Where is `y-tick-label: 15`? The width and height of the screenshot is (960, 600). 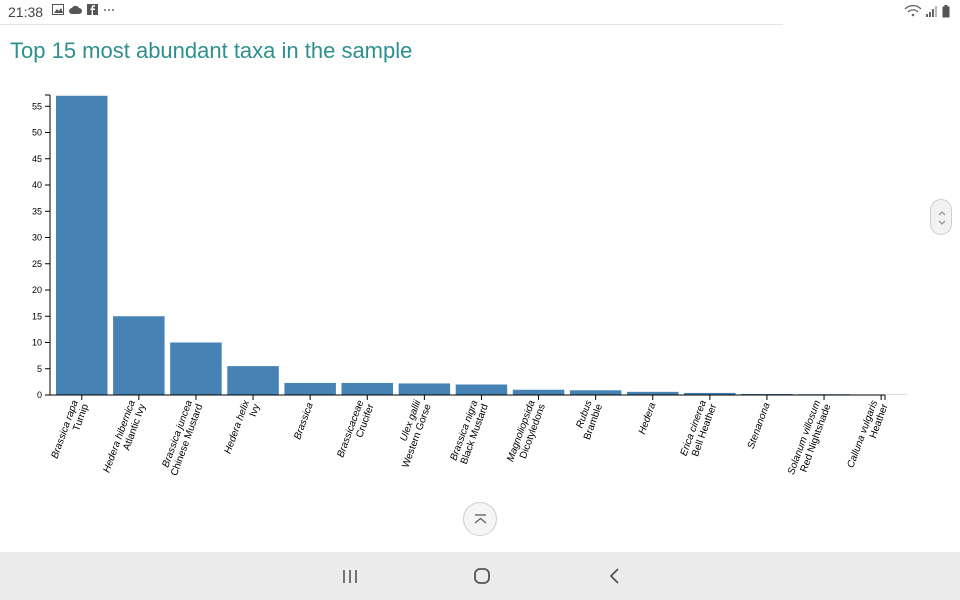
y-tick-label: 15 is located at coordinates (37, 316).